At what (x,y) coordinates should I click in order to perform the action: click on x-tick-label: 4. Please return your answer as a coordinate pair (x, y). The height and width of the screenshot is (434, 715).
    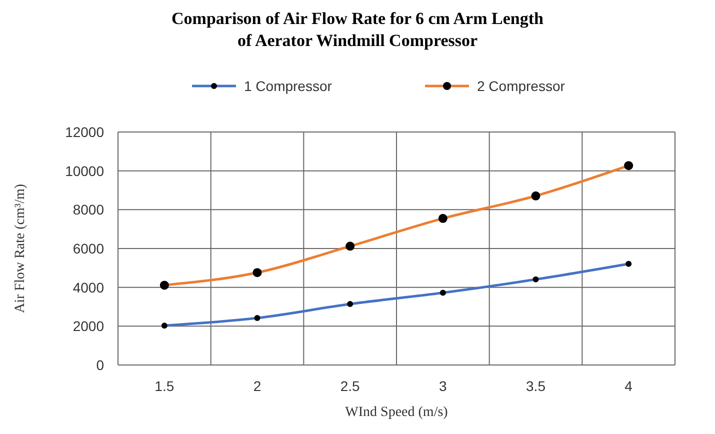
    Looking at the image, I should click on (628, 386).